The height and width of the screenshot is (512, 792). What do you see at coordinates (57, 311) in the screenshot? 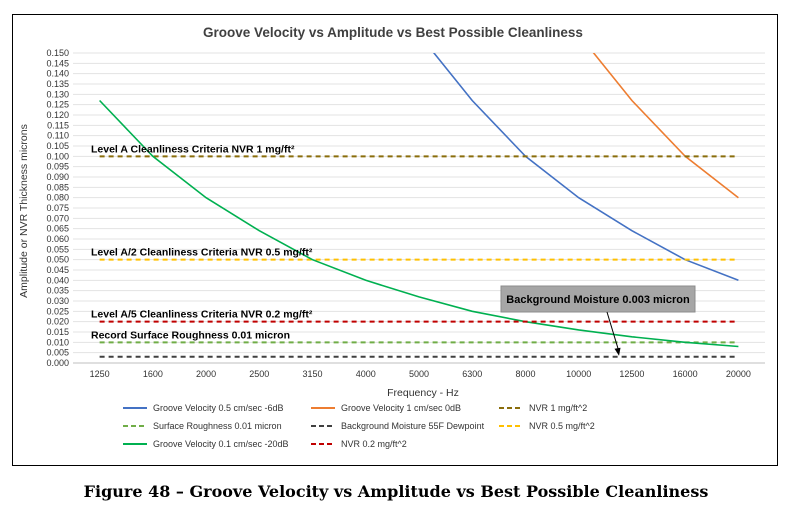
I see `y-tick-label: 0.025` at bounding box center [57, 311].